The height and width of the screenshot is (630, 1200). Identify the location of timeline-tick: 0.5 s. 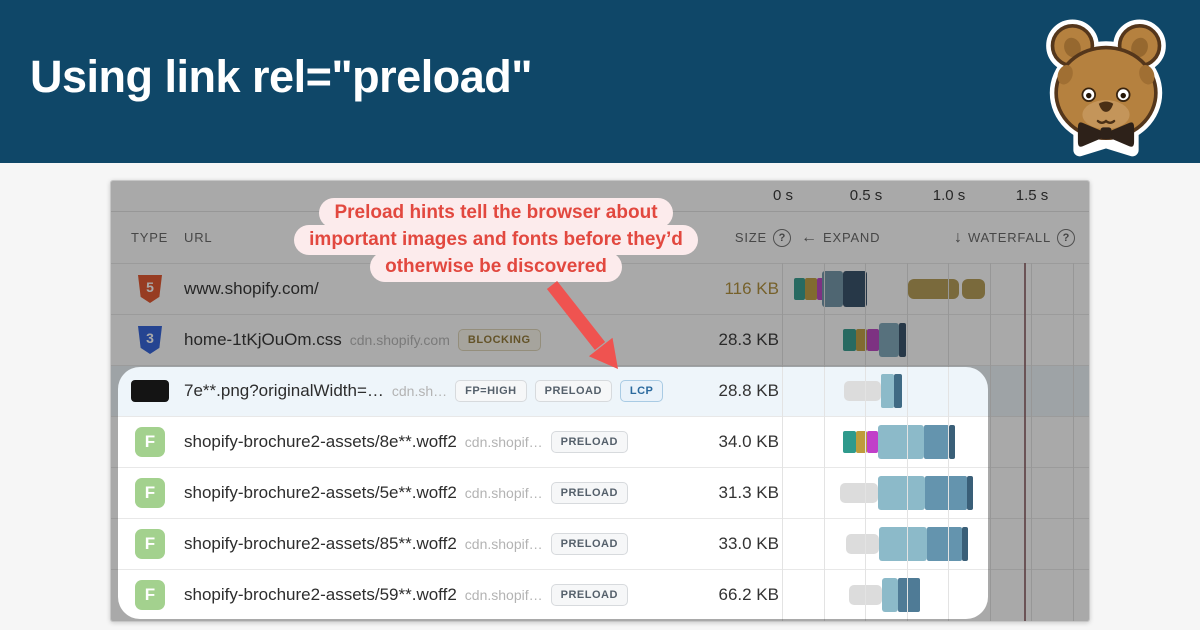
(866, 195).